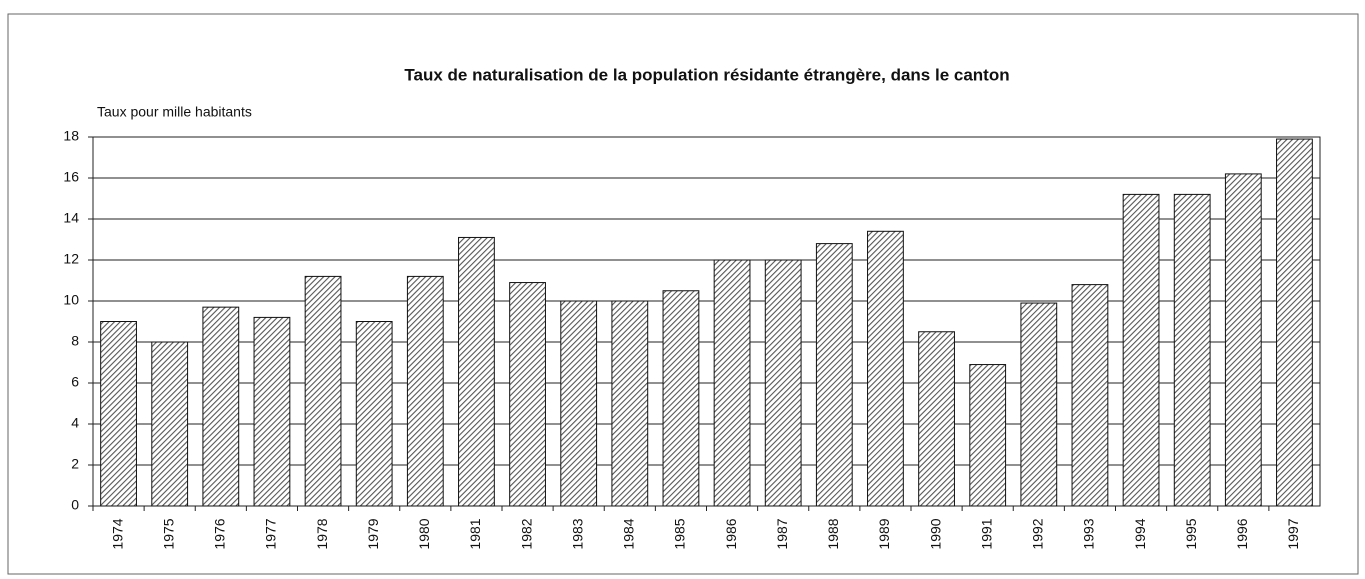 The image size is (1365, 579). I want to click on x-tick-label: 1988, so click(833, 533).